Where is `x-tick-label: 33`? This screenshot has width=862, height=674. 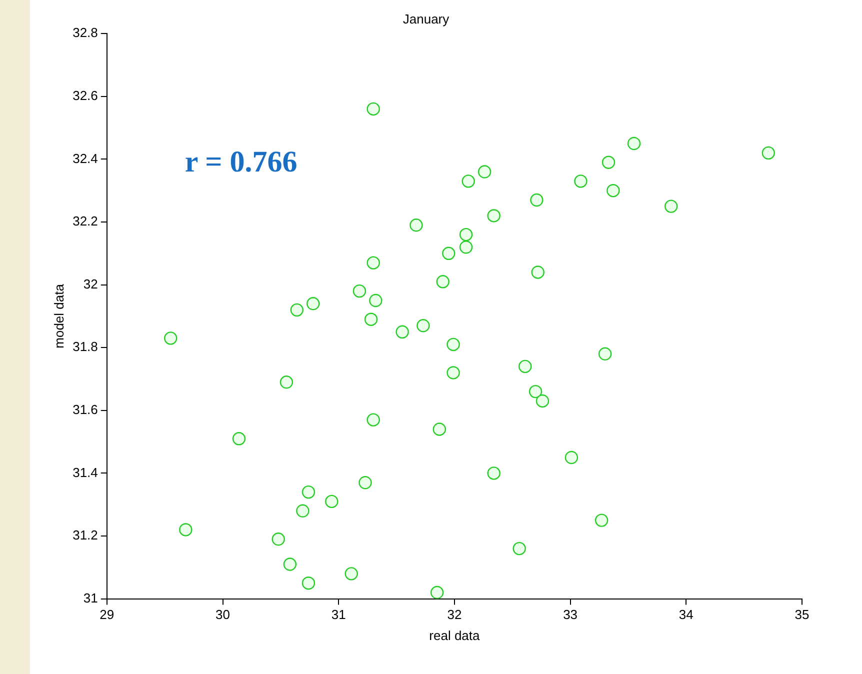 x-tick-label: 33 is located at coordinates (570, 614).